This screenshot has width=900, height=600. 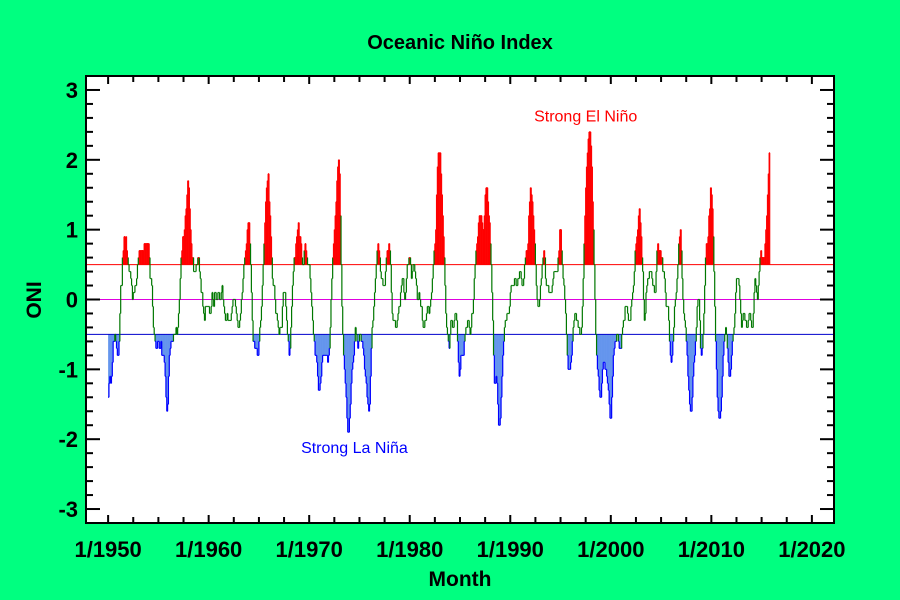 What do you see at coordinates (68, 509) in the screenshot?
I see `y-tick-label: -3` at bounding box center [68, 509].